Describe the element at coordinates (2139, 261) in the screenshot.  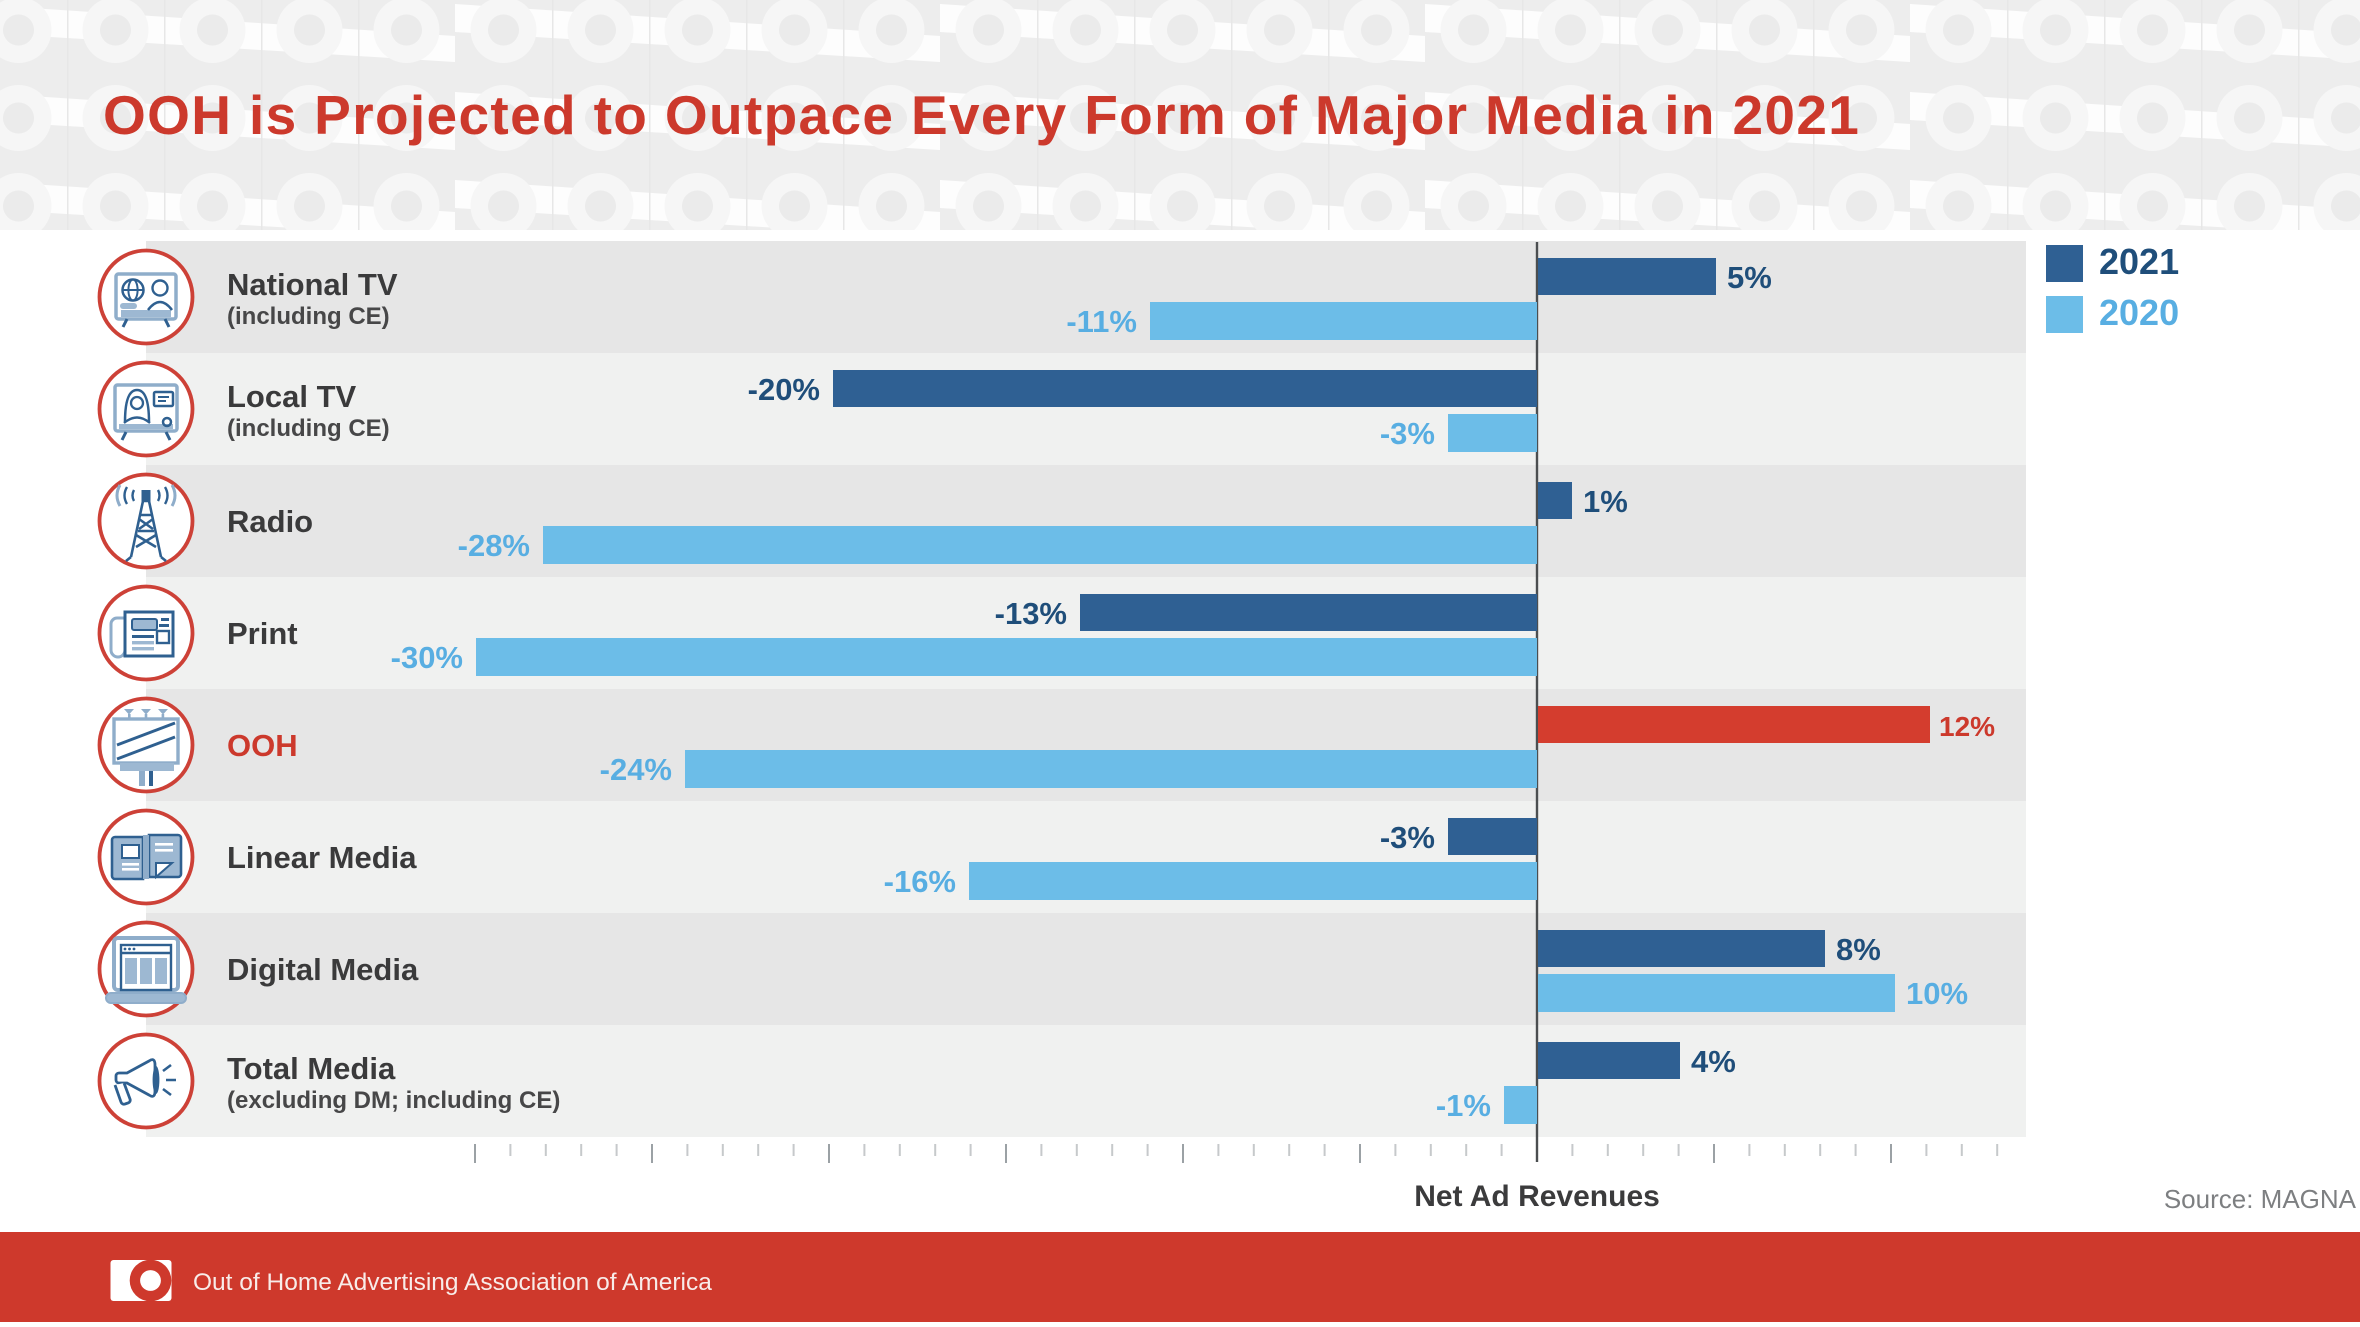
I see `svg-text: 2021` at that location.